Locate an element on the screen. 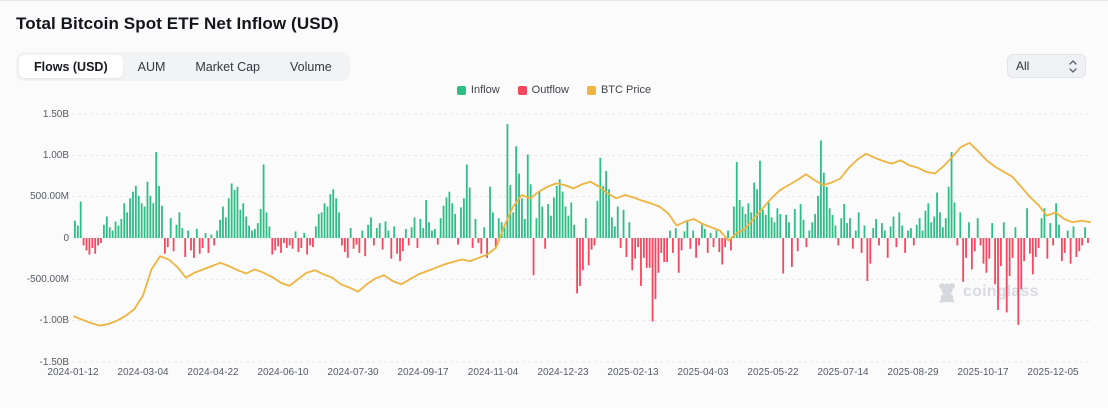 The image size is (1108, 408). y-axis-label: 1.00B is located at coordinates (55, 155).